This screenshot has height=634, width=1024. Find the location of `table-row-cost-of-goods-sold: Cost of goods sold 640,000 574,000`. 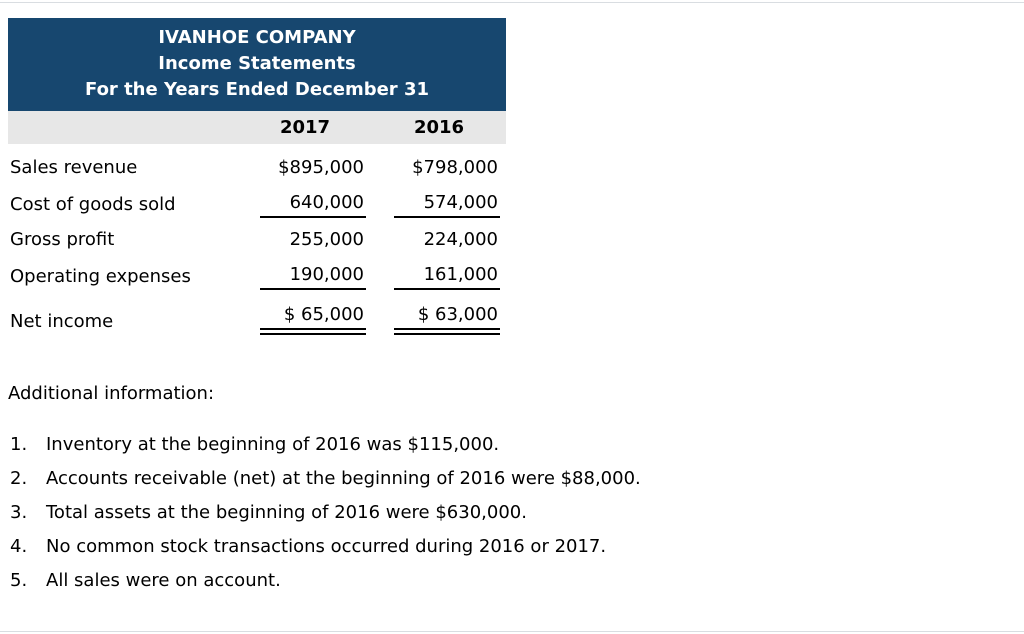

table-row-cost-of-goods-sold: Cost of goods sold 640,000 574,000 is located at coordinates (257, 201).